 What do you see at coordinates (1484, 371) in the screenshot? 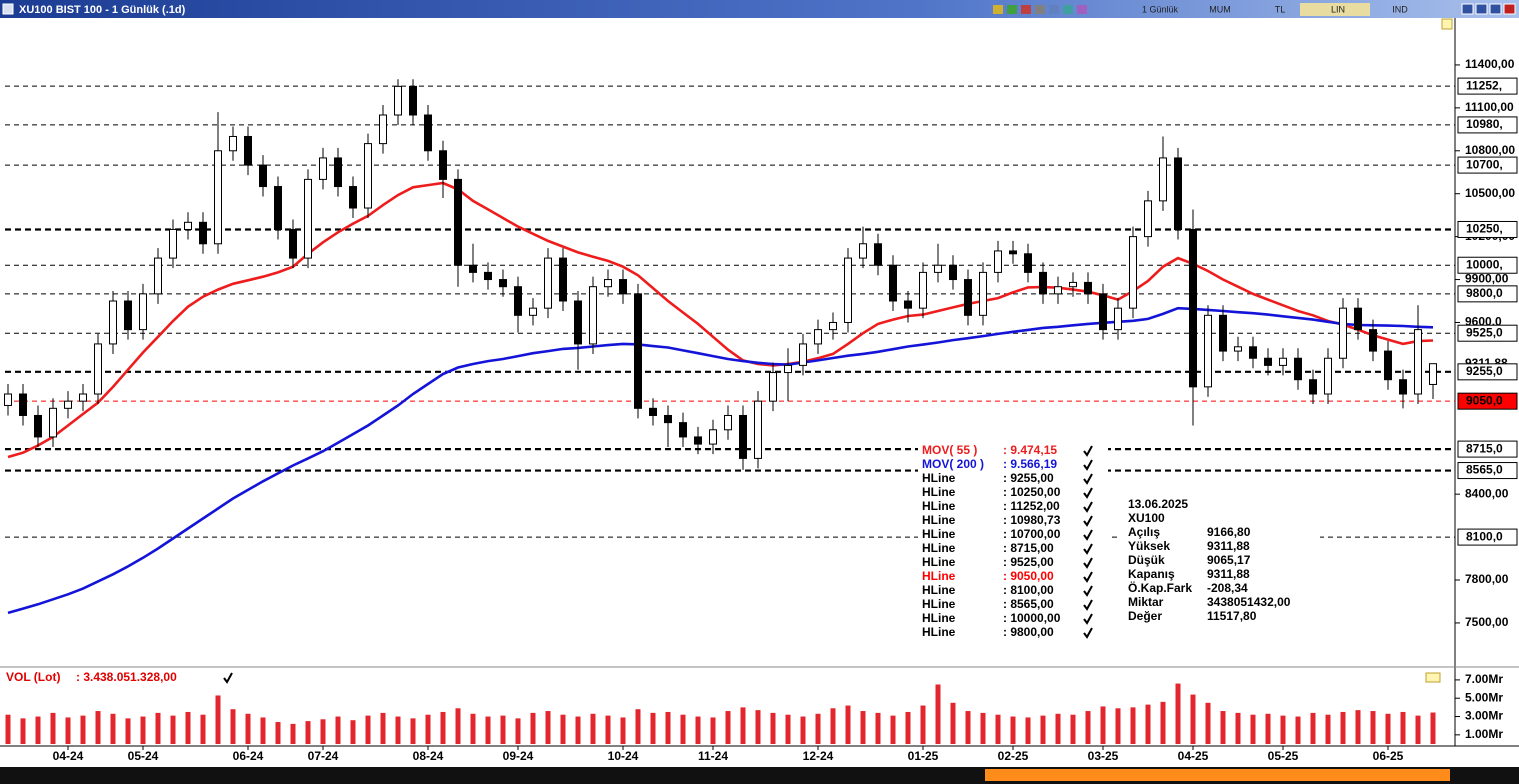
I see `h-line-label: 9255,0` at bounding box center [1484, 371].